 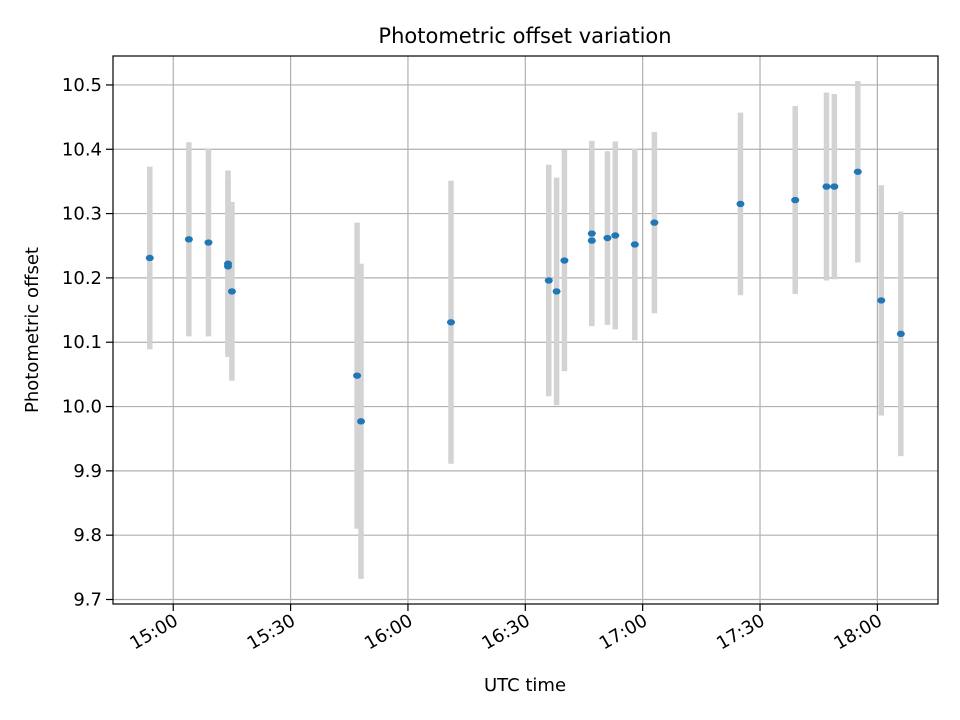 What do you see at coordinates (82, 407) in the screenshot?
I see `y-tick-label: 10.0` at bounding box center [82, 407].